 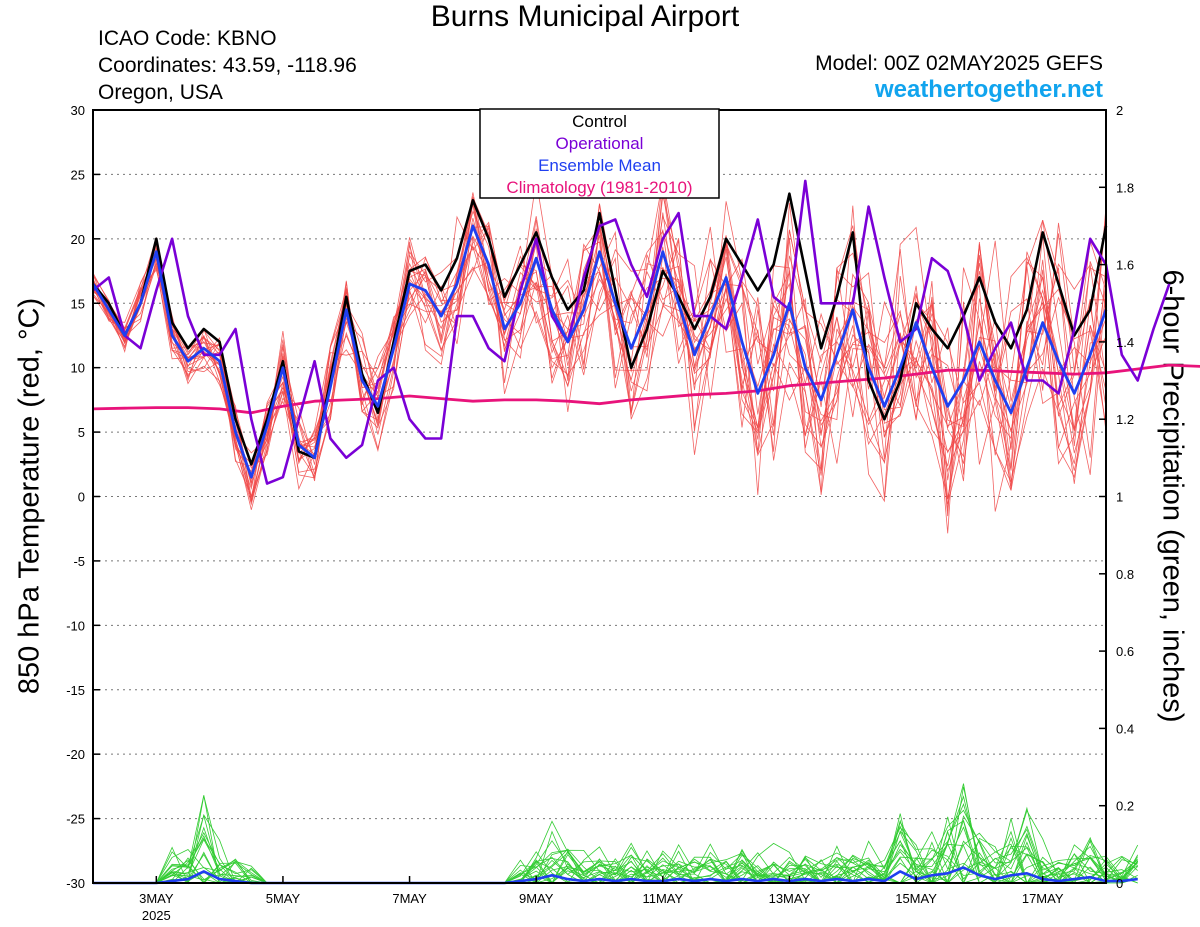 I want to click on x-tick-label: 15MAY, so click(x=916, y=898).